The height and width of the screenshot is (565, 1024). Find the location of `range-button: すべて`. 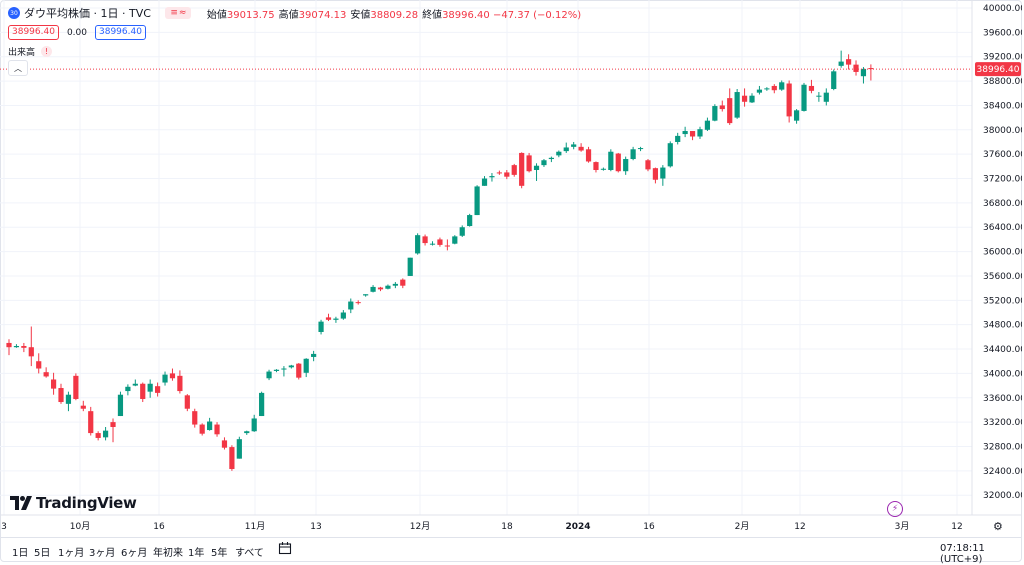

range-button: すべて is located at coordinates (249, 553).